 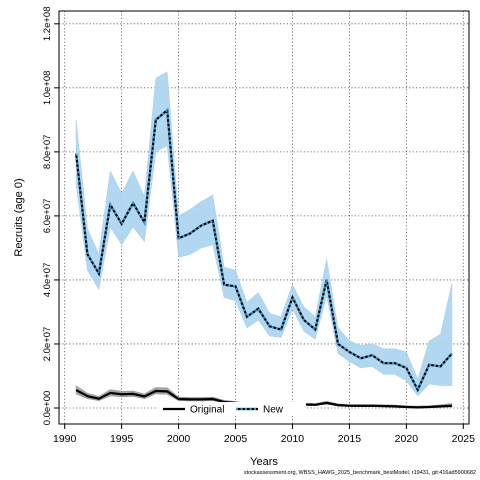 What do you see at coordinates (47, 24) in the screenshot?
I see `y-tick-label: 1.2e+08` at bounding box center [47, 24].